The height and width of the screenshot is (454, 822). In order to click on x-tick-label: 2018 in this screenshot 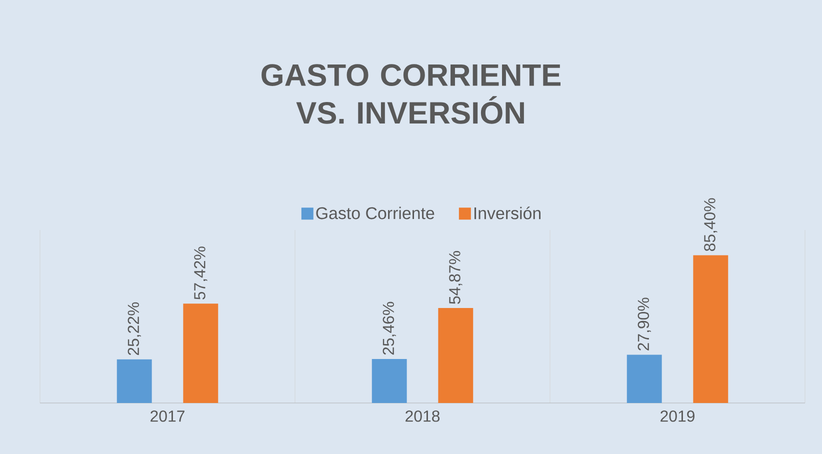, I will do `click(423, 416)`.